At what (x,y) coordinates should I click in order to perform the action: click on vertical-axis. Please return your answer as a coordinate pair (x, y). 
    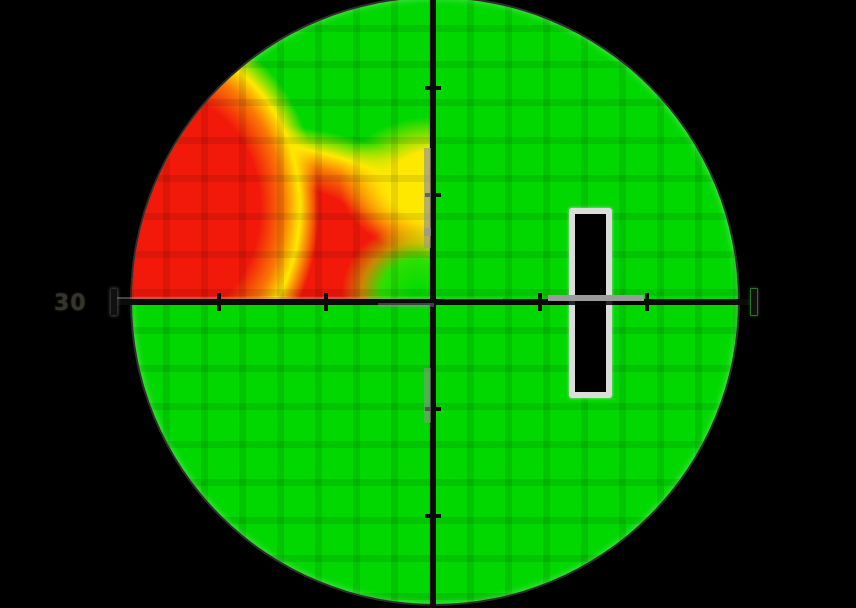
    Looking at the image, I should click on (433, 304).